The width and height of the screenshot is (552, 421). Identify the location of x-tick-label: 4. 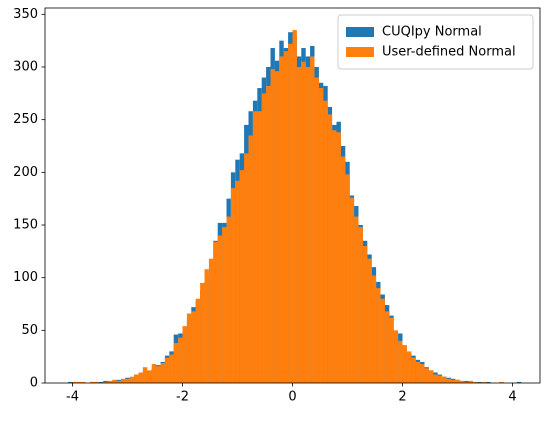
(512, 397).